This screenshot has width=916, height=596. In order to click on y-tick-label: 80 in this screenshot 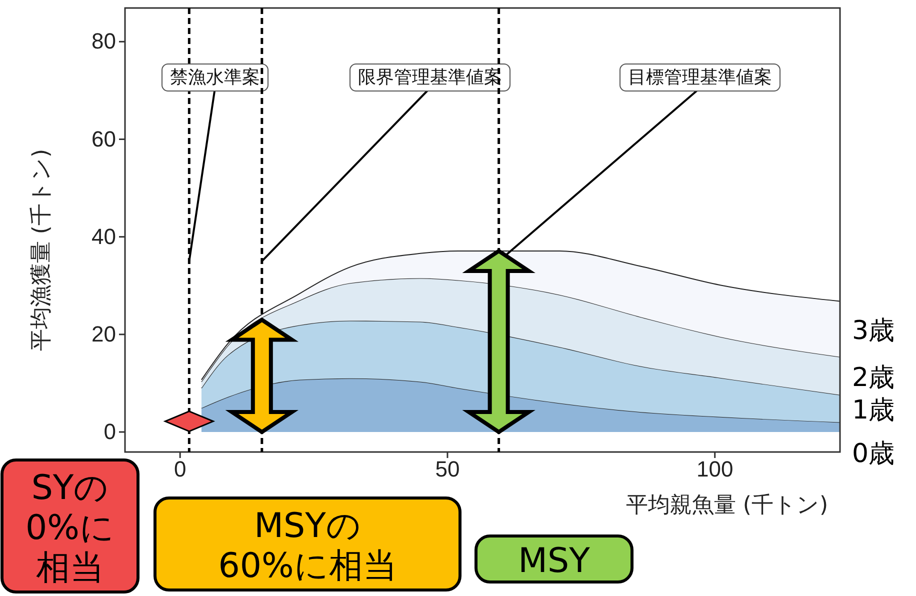, I will do `click(104, 41)`.